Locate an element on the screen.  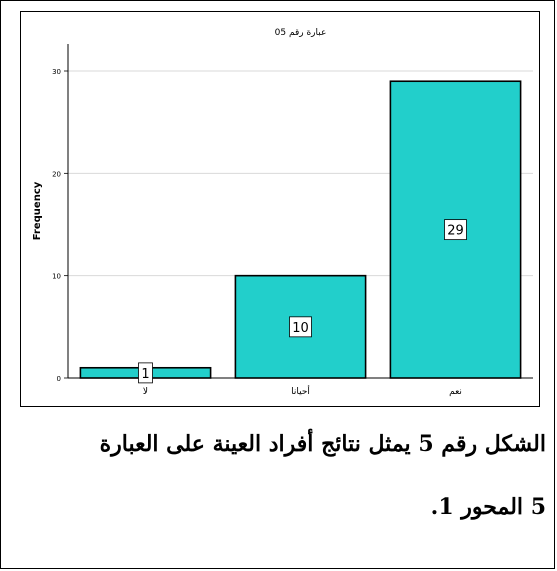
data-label: 1 is located at coordinates (145, 374).